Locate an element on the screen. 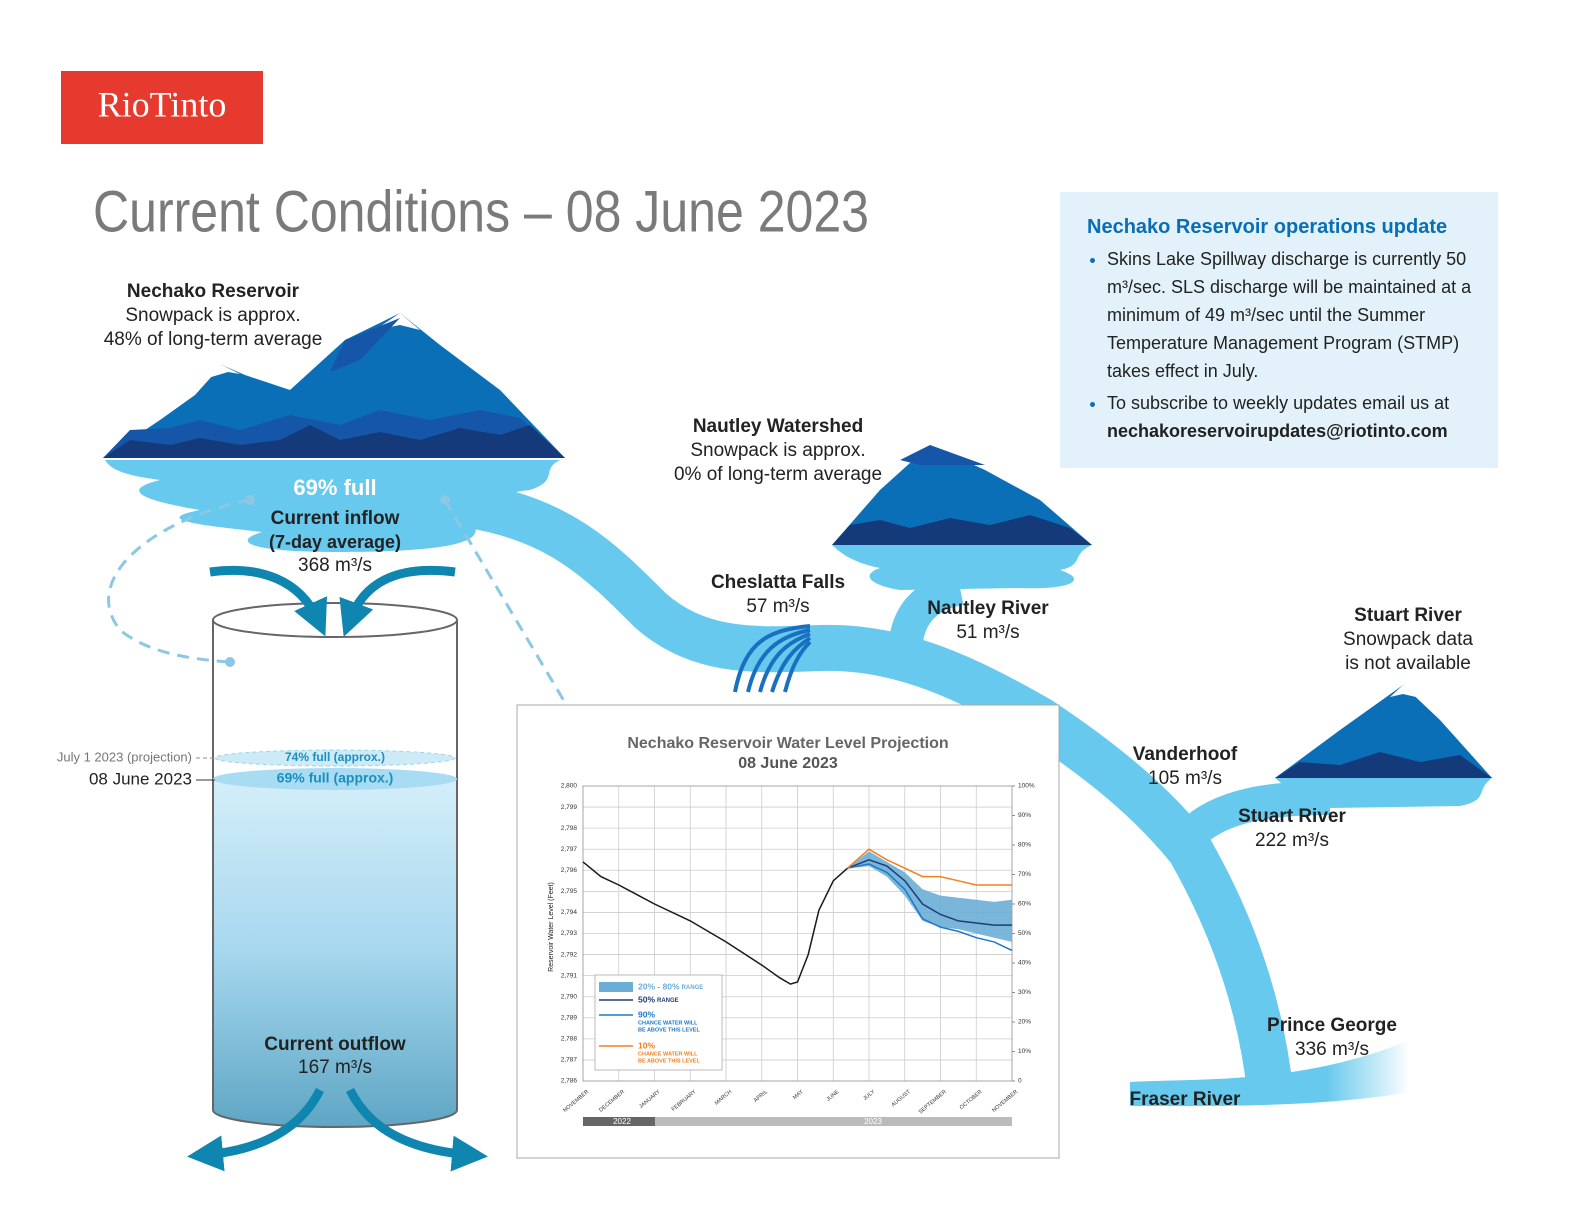 This screenshot has height=1224, width=1584. chart-title: Nechako Reservoir Water Level Projection is located at coordinates (787, 743).